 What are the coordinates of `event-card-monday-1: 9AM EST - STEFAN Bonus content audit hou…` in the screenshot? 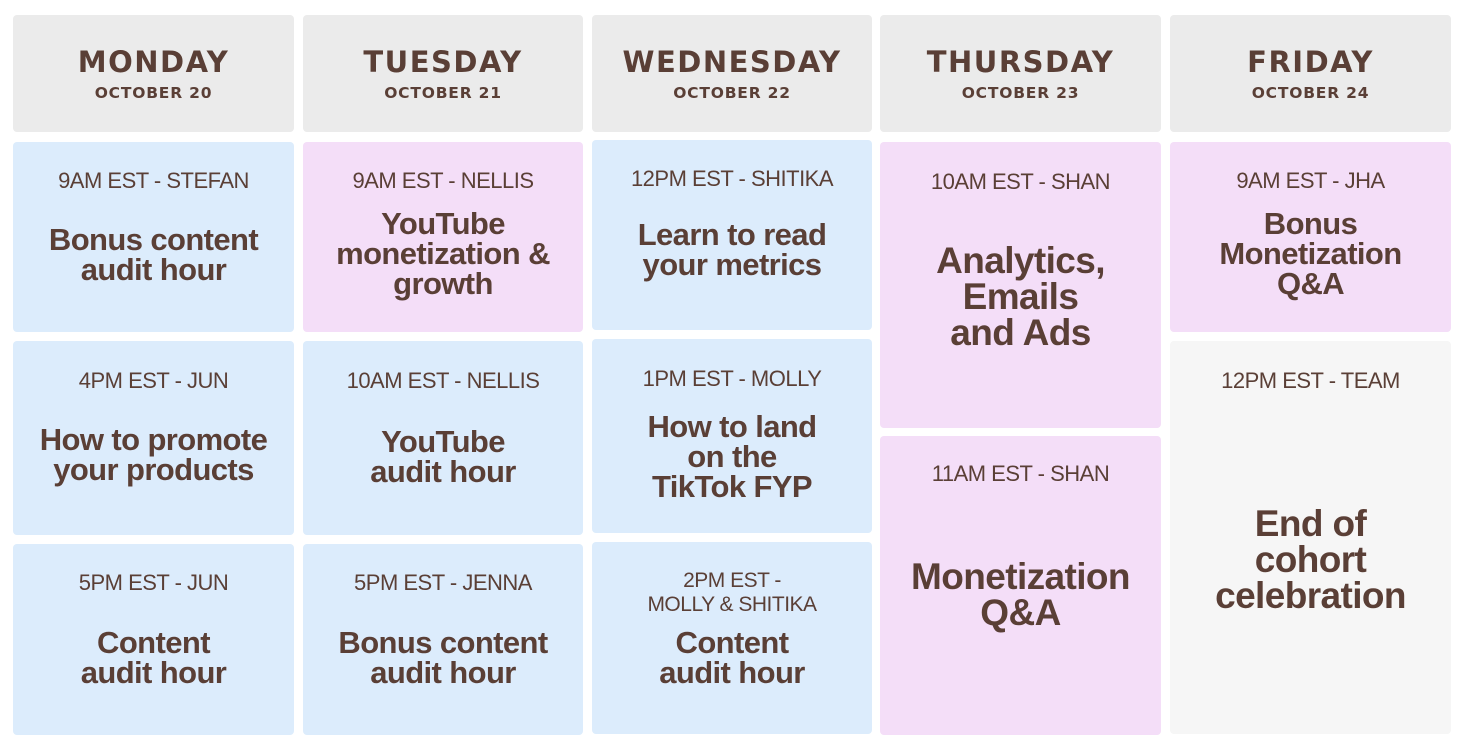 It's located at (153, 237).